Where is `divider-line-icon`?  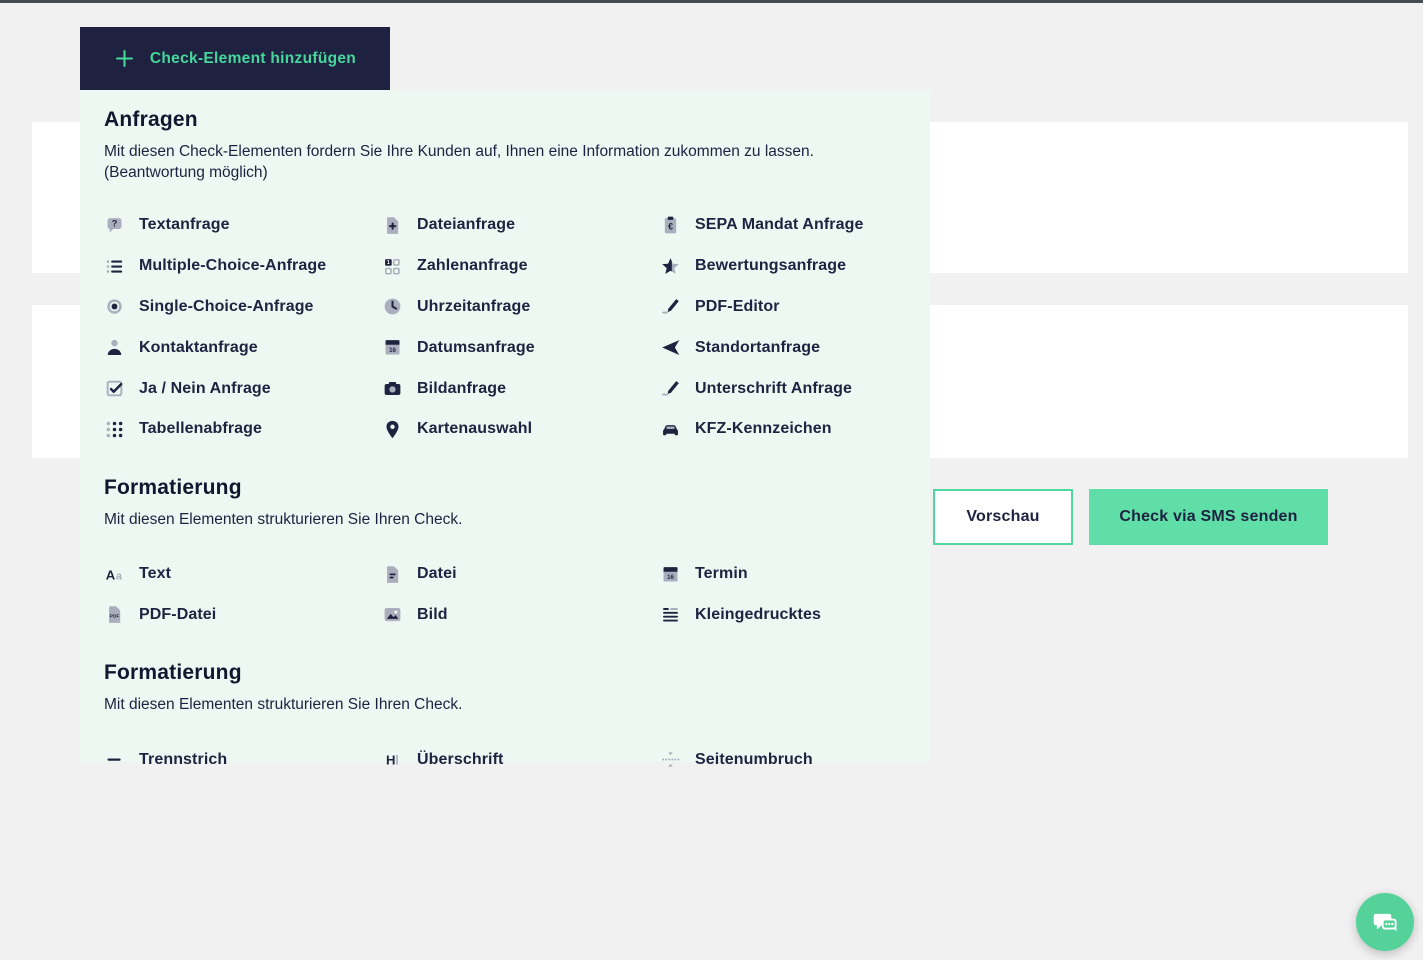 divider-line-icon is located at coordinates (114, 759).